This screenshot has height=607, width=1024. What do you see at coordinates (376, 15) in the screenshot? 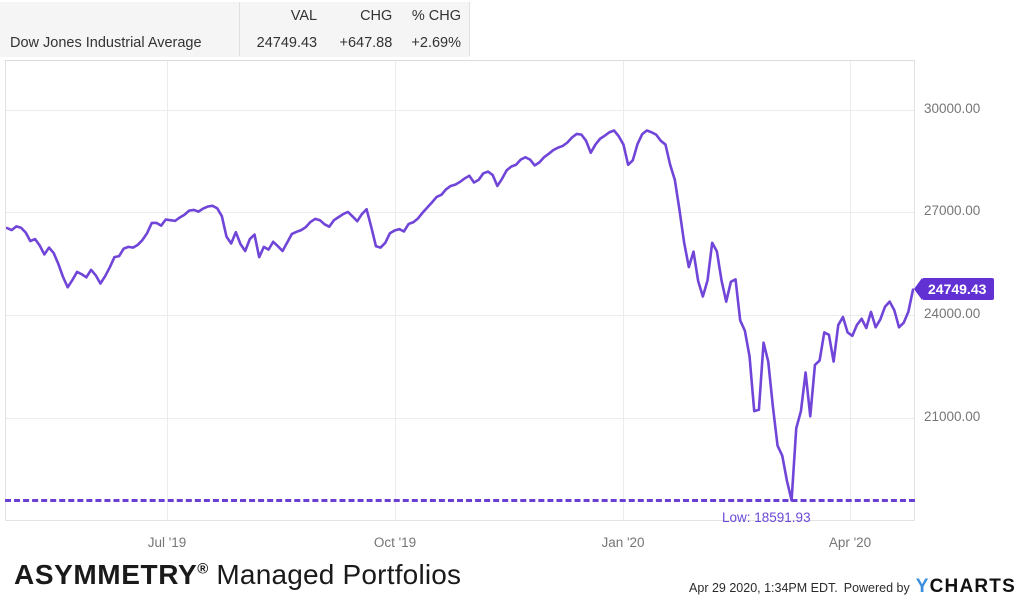
I see `legend-header-chg: CHG` at bounding box center [376, 15].